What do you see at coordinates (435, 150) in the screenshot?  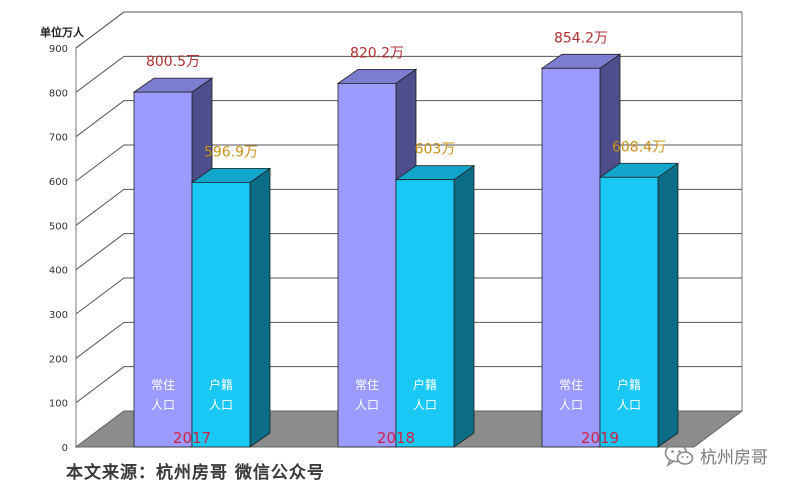 I see `data-label: 603万` at bounding box center [435, 150].